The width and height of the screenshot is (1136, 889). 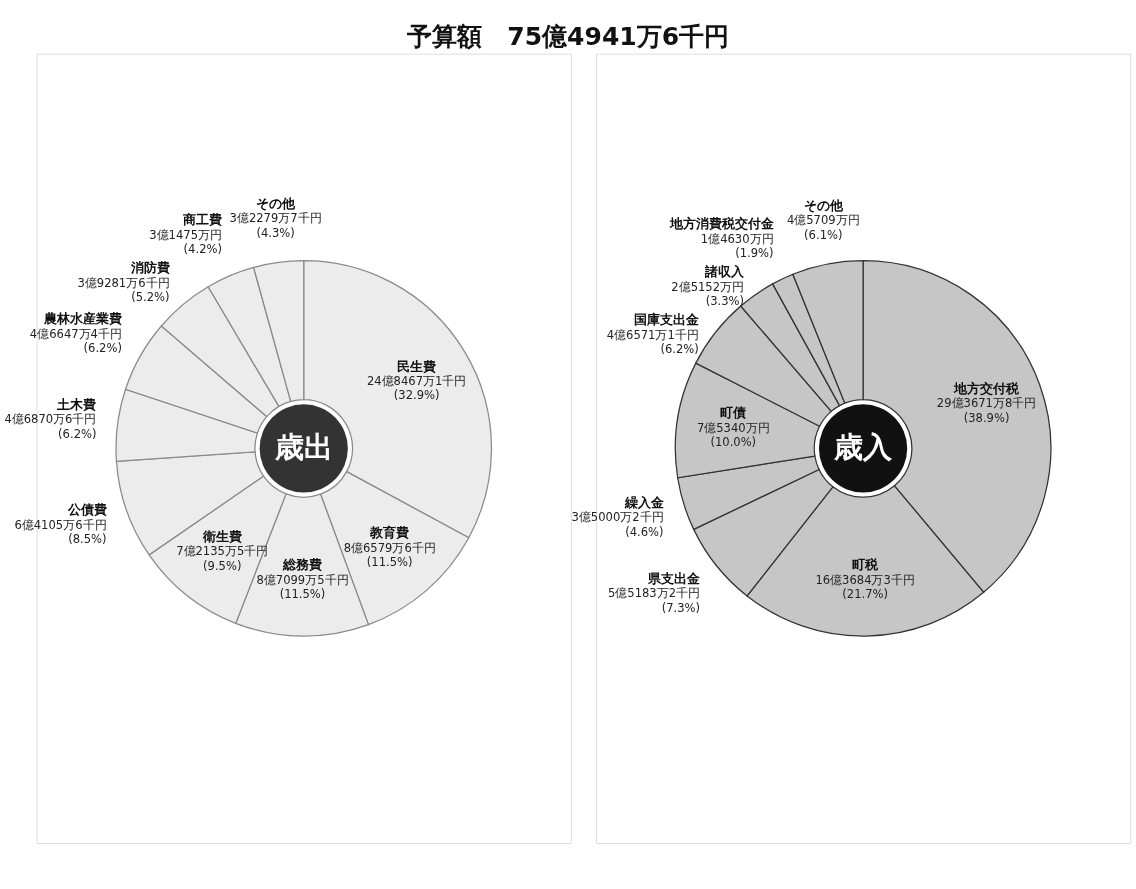 What do you see at coordinates (82, 318) in the screenshot?
I see `slice-label: 農林水産業費` at bounding box center [82, 318].